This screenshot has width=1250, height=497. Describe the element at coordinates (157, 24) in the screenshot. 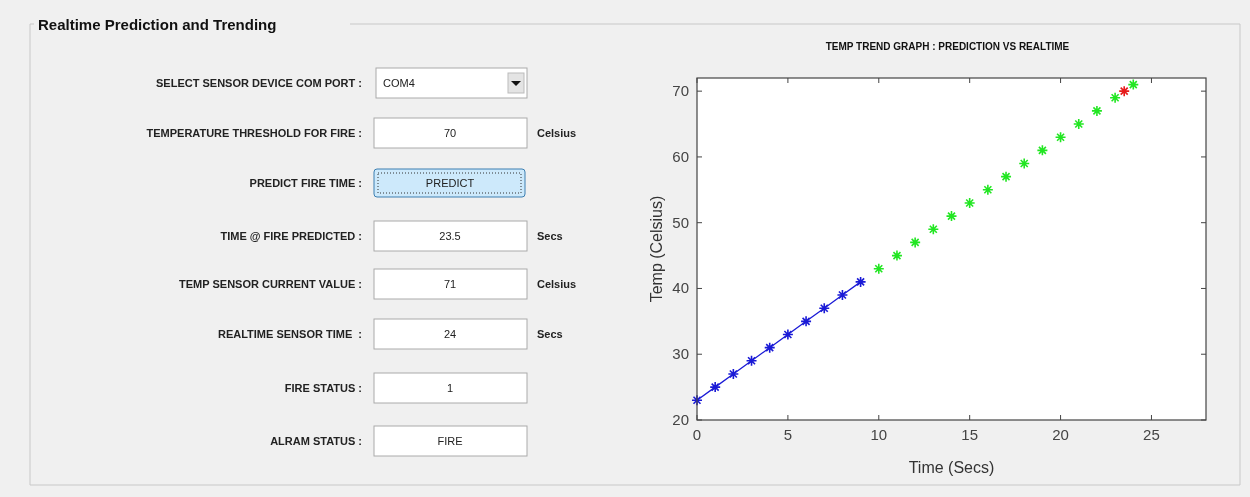

I see `text: Realtime Prediction and Trending` at that location.